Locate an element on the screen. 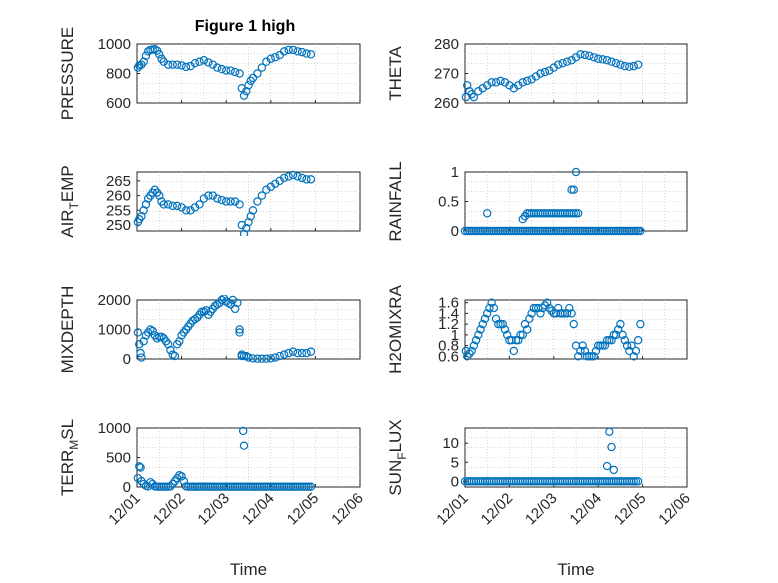 Image resolution: width=778 pixels, height=583 pixels. axes-pressure: 600 800 1000 PRESSURE is located at coordinates (209, 73).